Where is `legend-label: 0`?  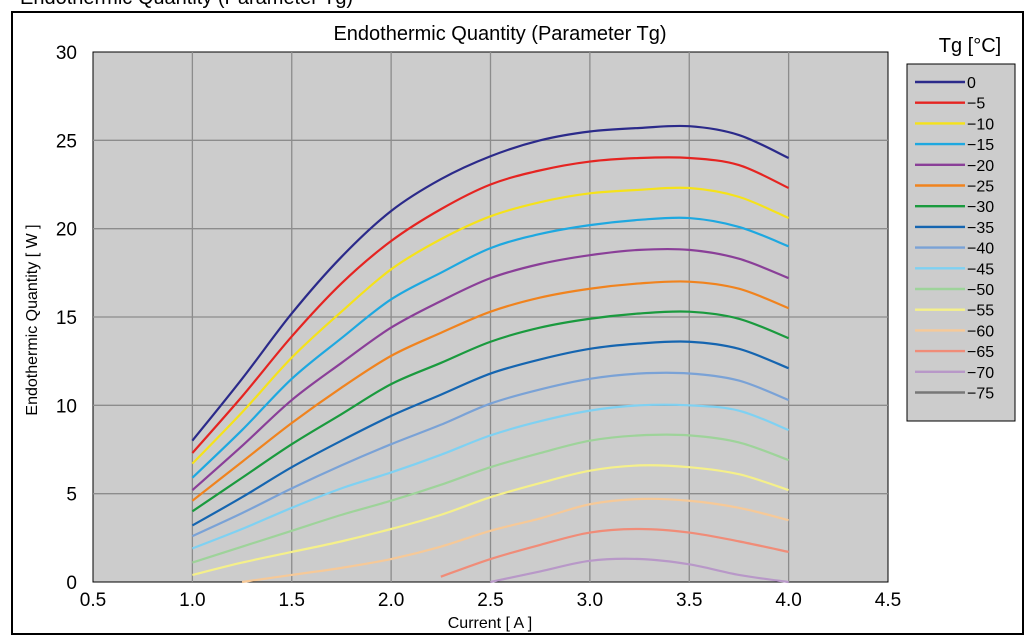
legend-label: 0 is located at coordinates (971, 83).